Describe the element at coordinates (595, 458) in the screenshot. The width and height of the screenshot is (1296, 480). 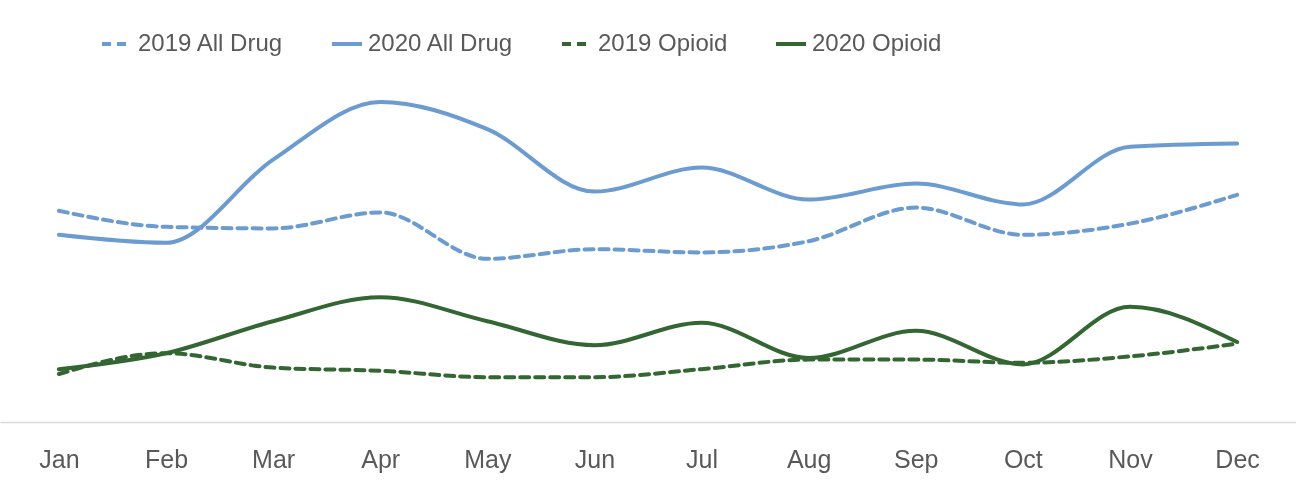
I see `x-tick-label: Jun` at that location.